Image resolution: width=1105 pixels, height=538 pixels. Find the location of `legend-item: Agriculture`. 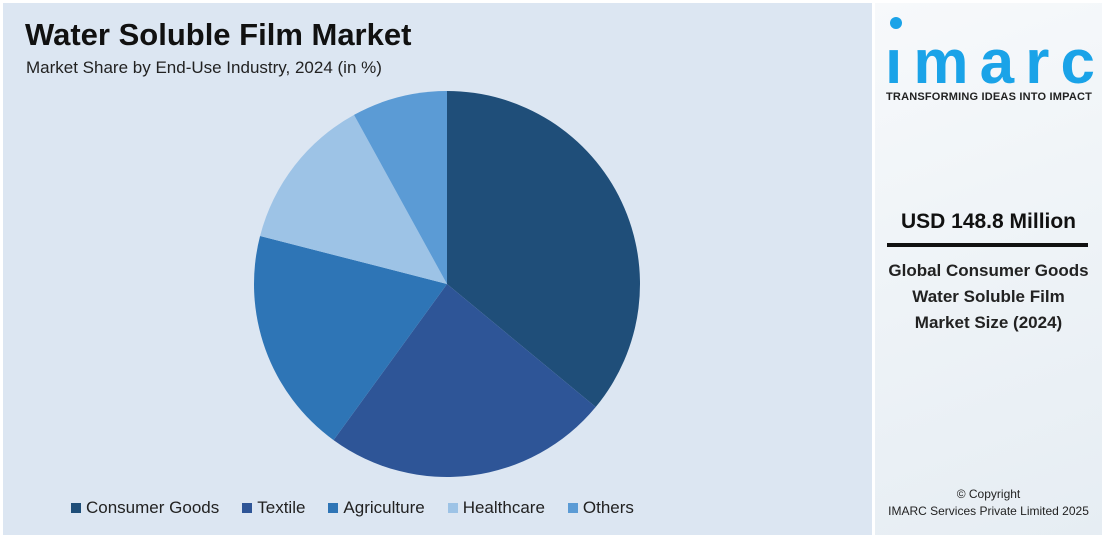

legend-item: Agriculture is located at coordinates (376, 508).